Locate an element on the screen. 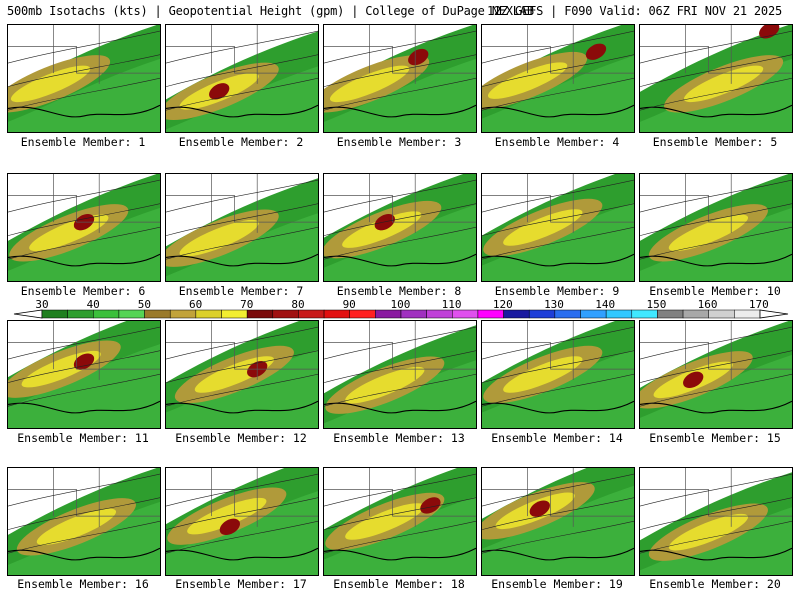 This screenshot has height=600, width=800. colorbar-tick-label: 130 is located at coordinates (554, 304).